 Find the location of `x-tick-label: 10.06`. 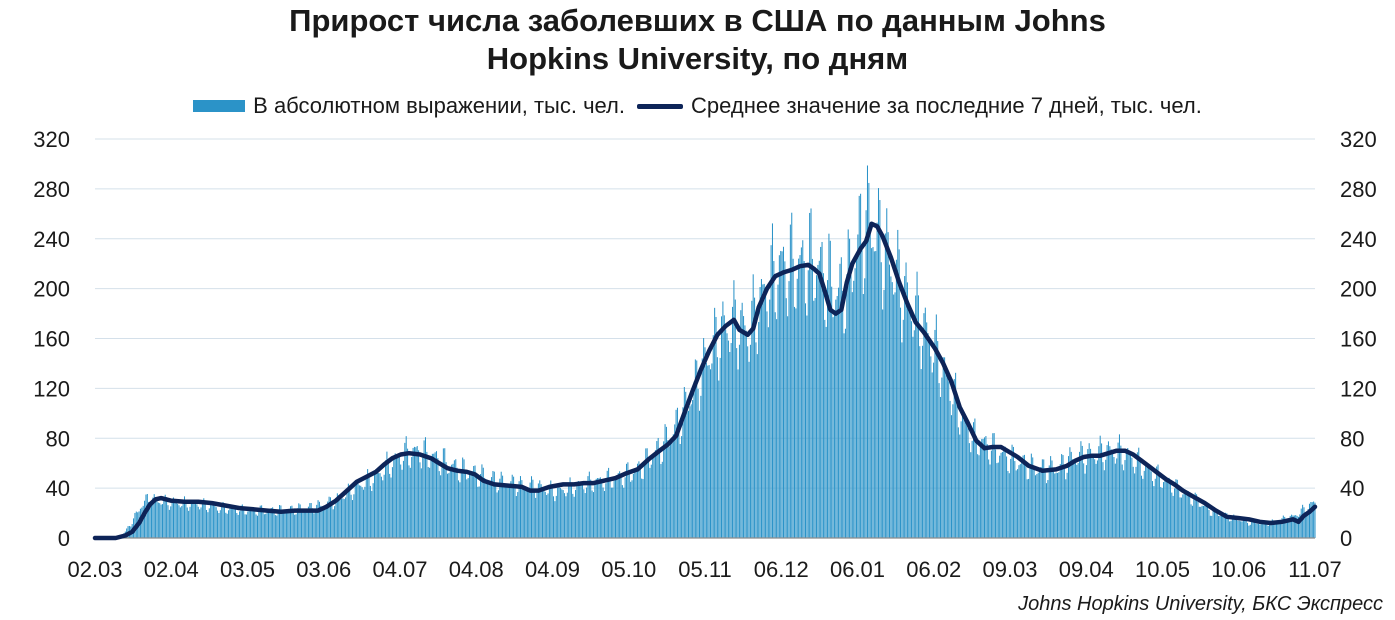

x-tick-label: 10.06 is located at coordinates (1238, 569).